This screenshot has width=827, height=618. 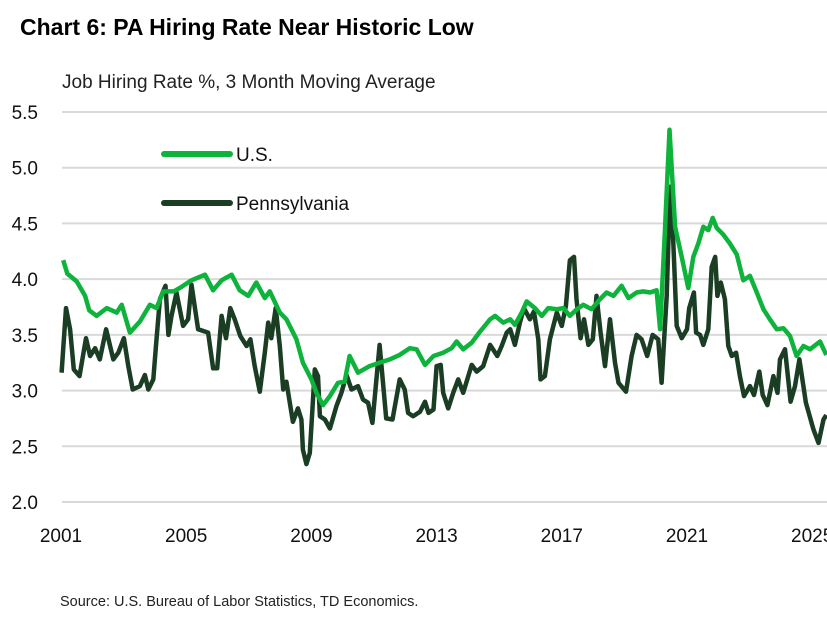 I want to click on legend-label-pennsylvania: Pennsylvania, so click(x=292, y=204).